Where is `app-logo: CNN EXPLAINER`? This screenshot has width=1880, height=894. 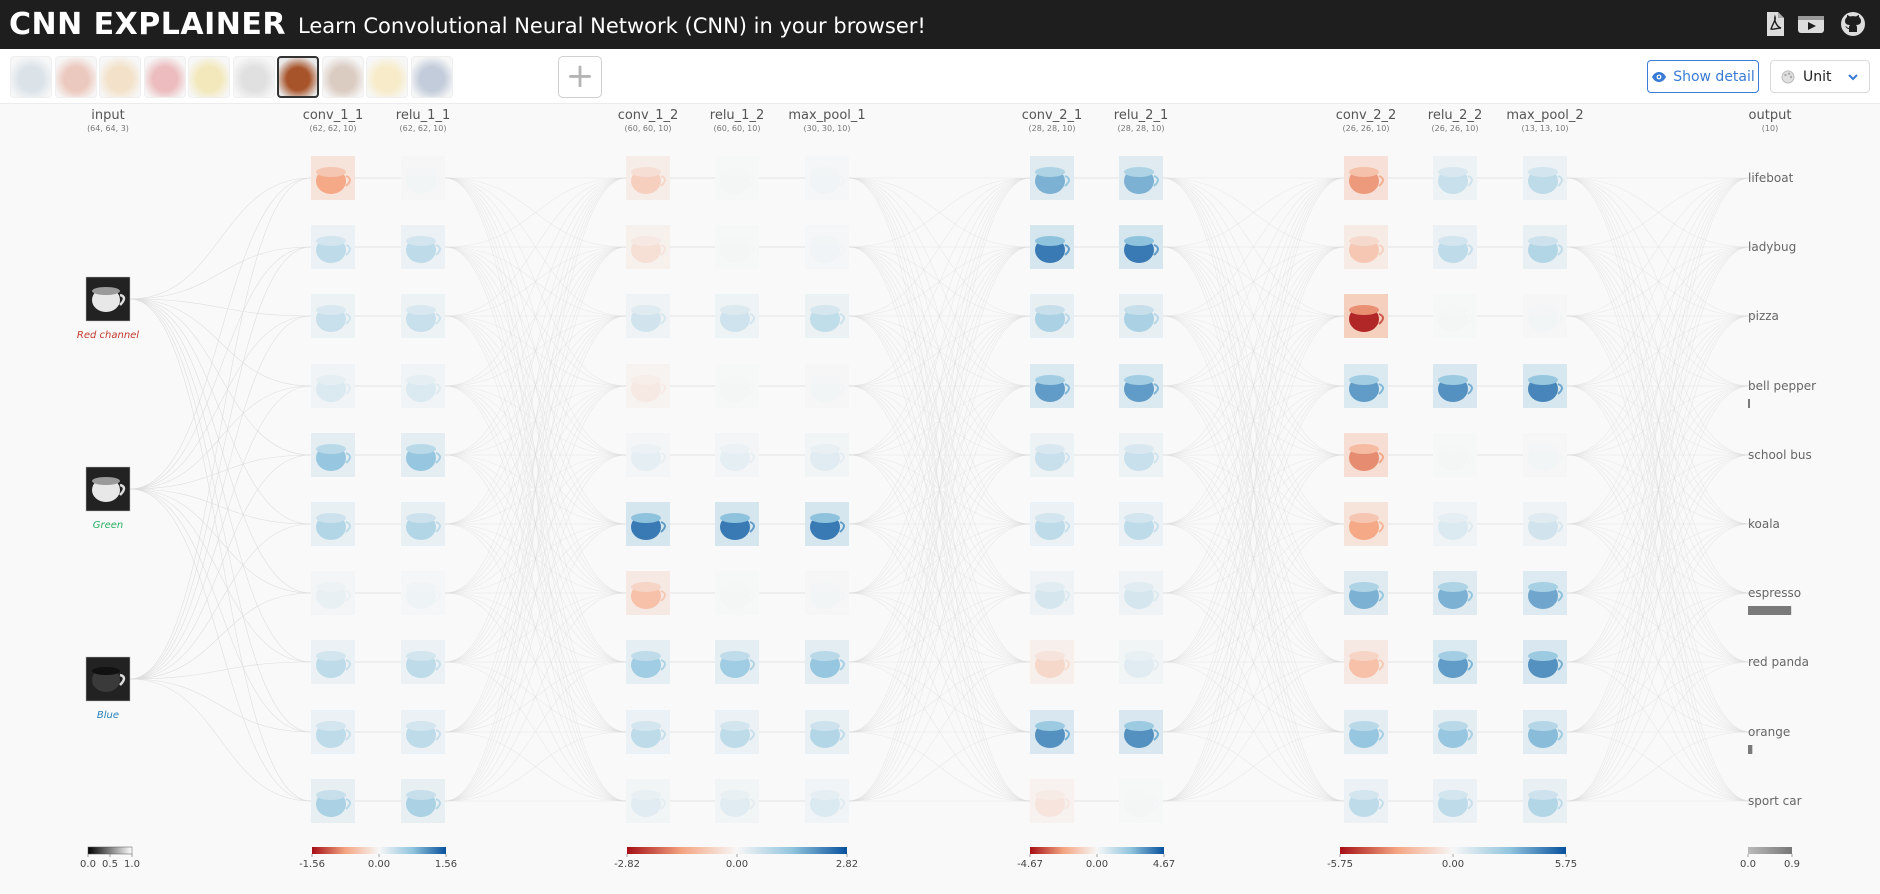 app-logo: CNN EXPLAINER is located at coordinates (147, 24).